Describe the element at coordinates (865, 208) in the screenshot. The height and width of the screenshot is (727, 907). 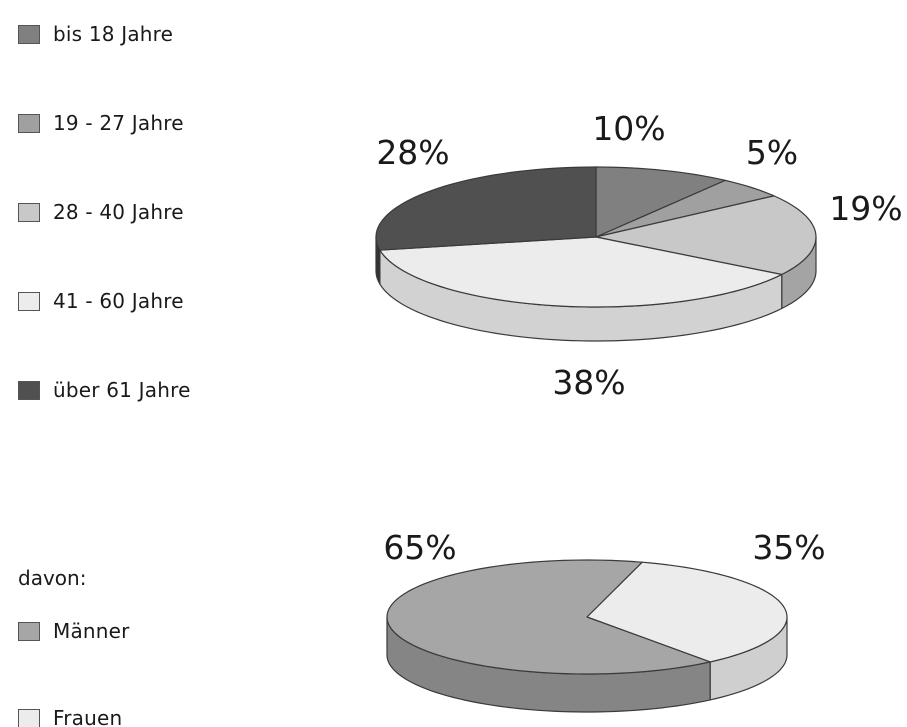
I see `pie-age-label-3: 19%` at that location.